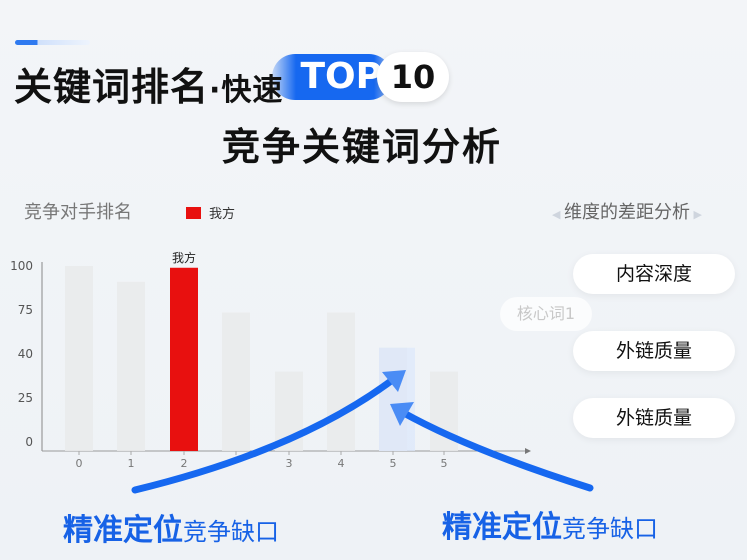 The width and height of the screenshot is (747, 560). What do you see at coordinates (79, 463) in the screenshot?
I see `x-tick-label: 0` at bounding box center [79, 463].